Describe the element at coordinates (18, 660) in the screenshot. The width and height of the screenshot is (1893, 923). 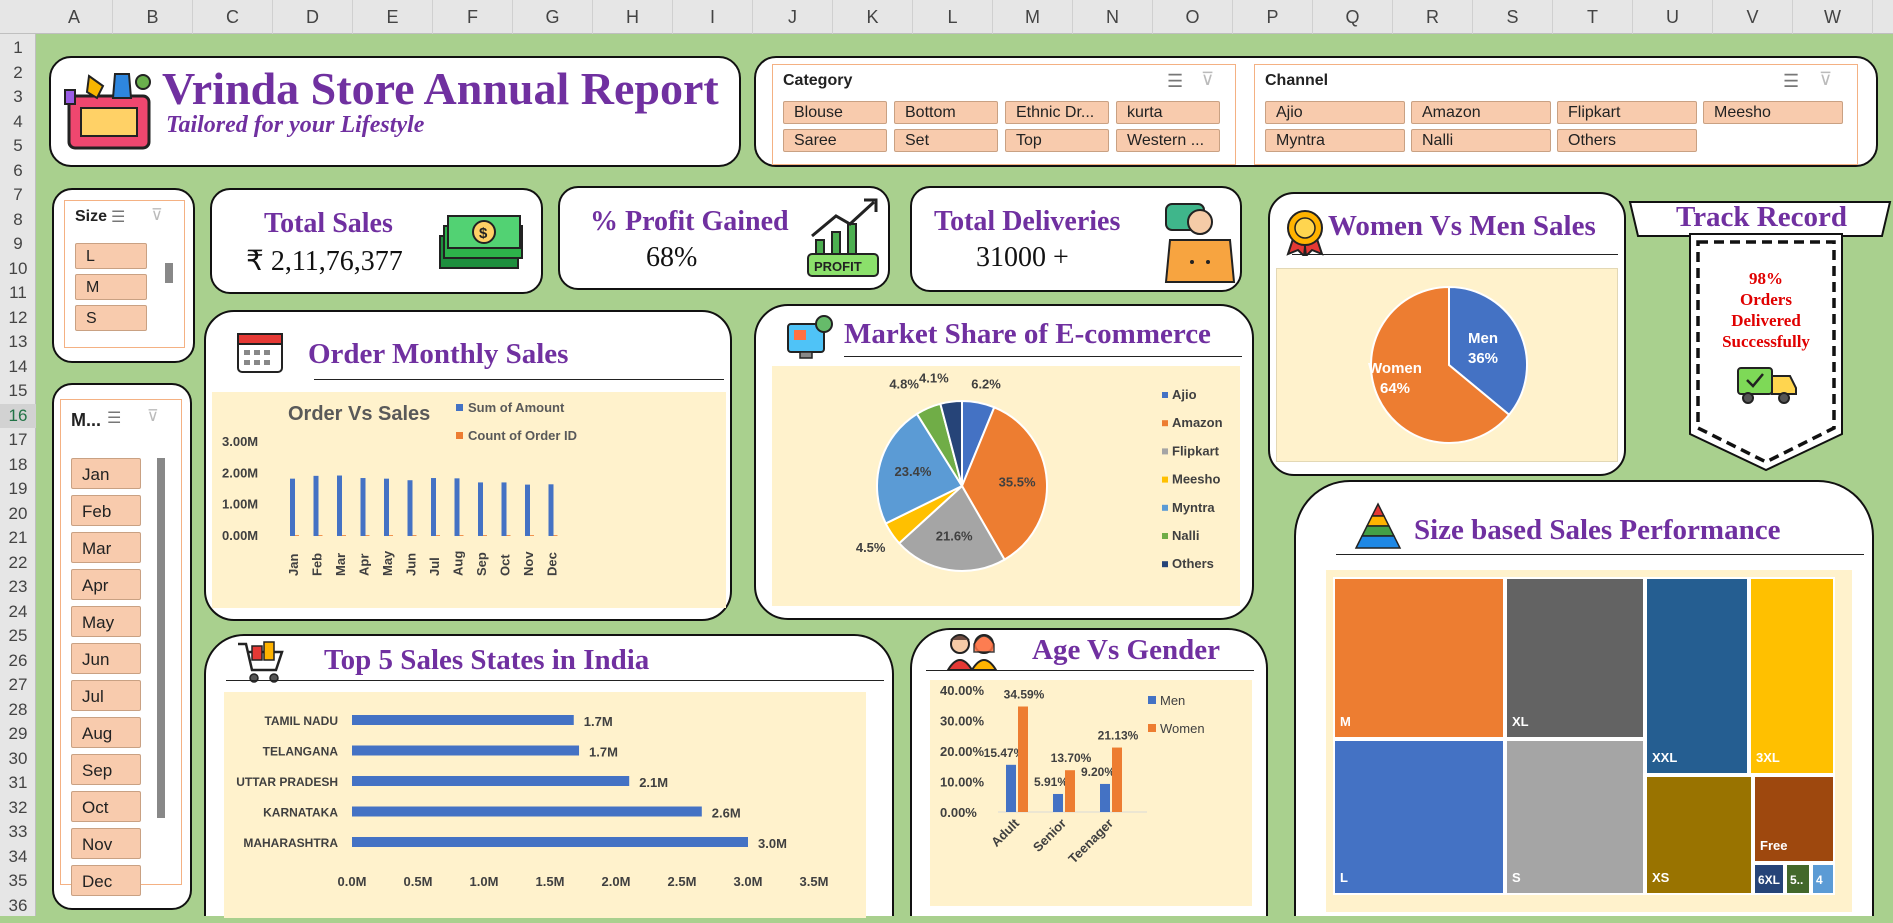
I see `row-header-26: 26` at that location.